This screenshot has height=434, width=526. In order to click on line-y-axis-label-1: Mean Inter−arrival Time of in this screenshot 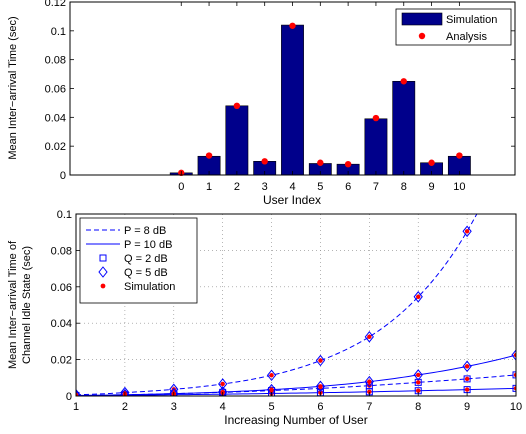, I will do `click(13, 304)`.